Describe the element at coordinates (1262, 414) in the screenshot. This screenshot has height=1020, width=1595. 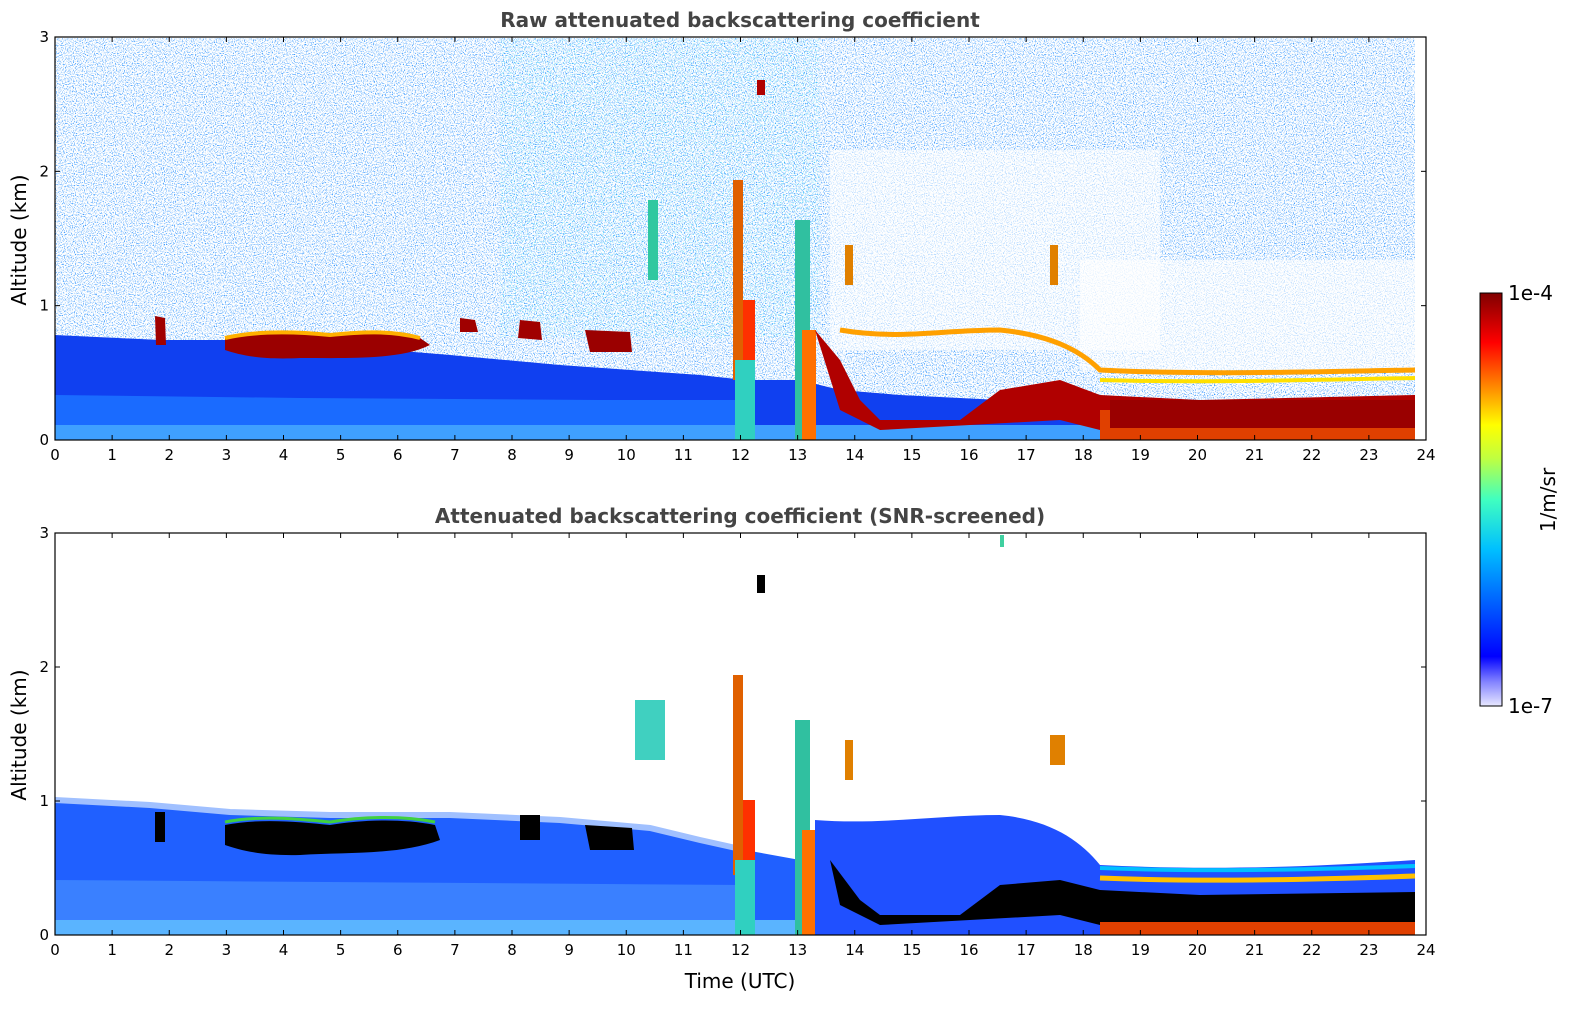
I see `afternoon-layer-under-dark` at that location.